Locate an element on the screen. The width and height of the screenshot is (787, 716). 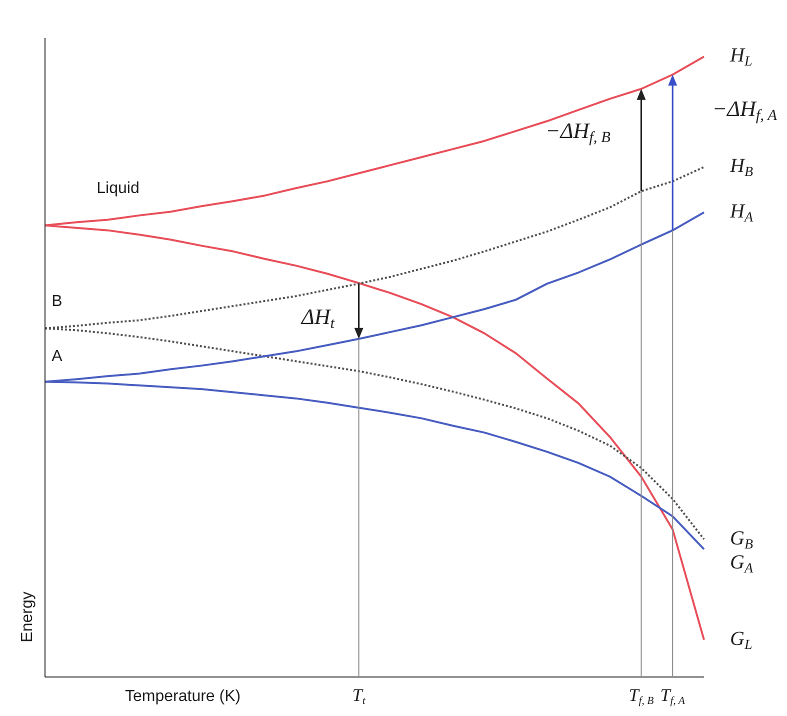
series-label: H$_{B}$ is located at coordinates (741, 167).